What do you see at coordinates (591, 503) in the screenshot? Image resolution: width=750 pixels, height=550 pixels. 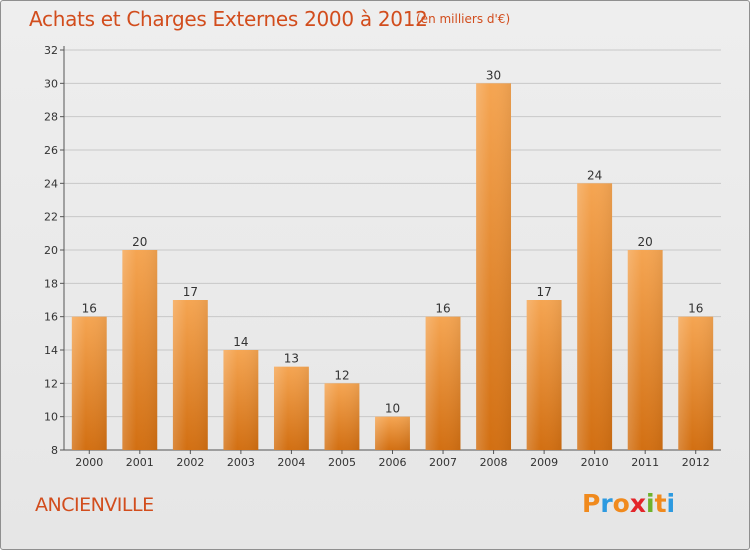 I see `logo-letter: P` at bounding box center [591, 503].